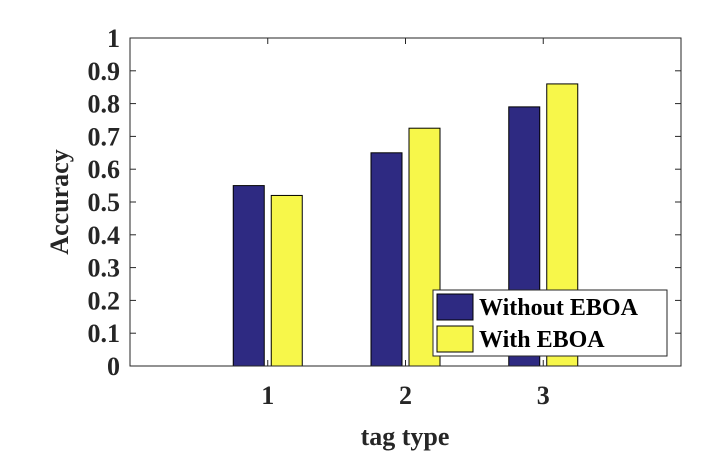 The image size is (712, 466). I want to click on y-tick-label: 0.6, so click(104, 169).